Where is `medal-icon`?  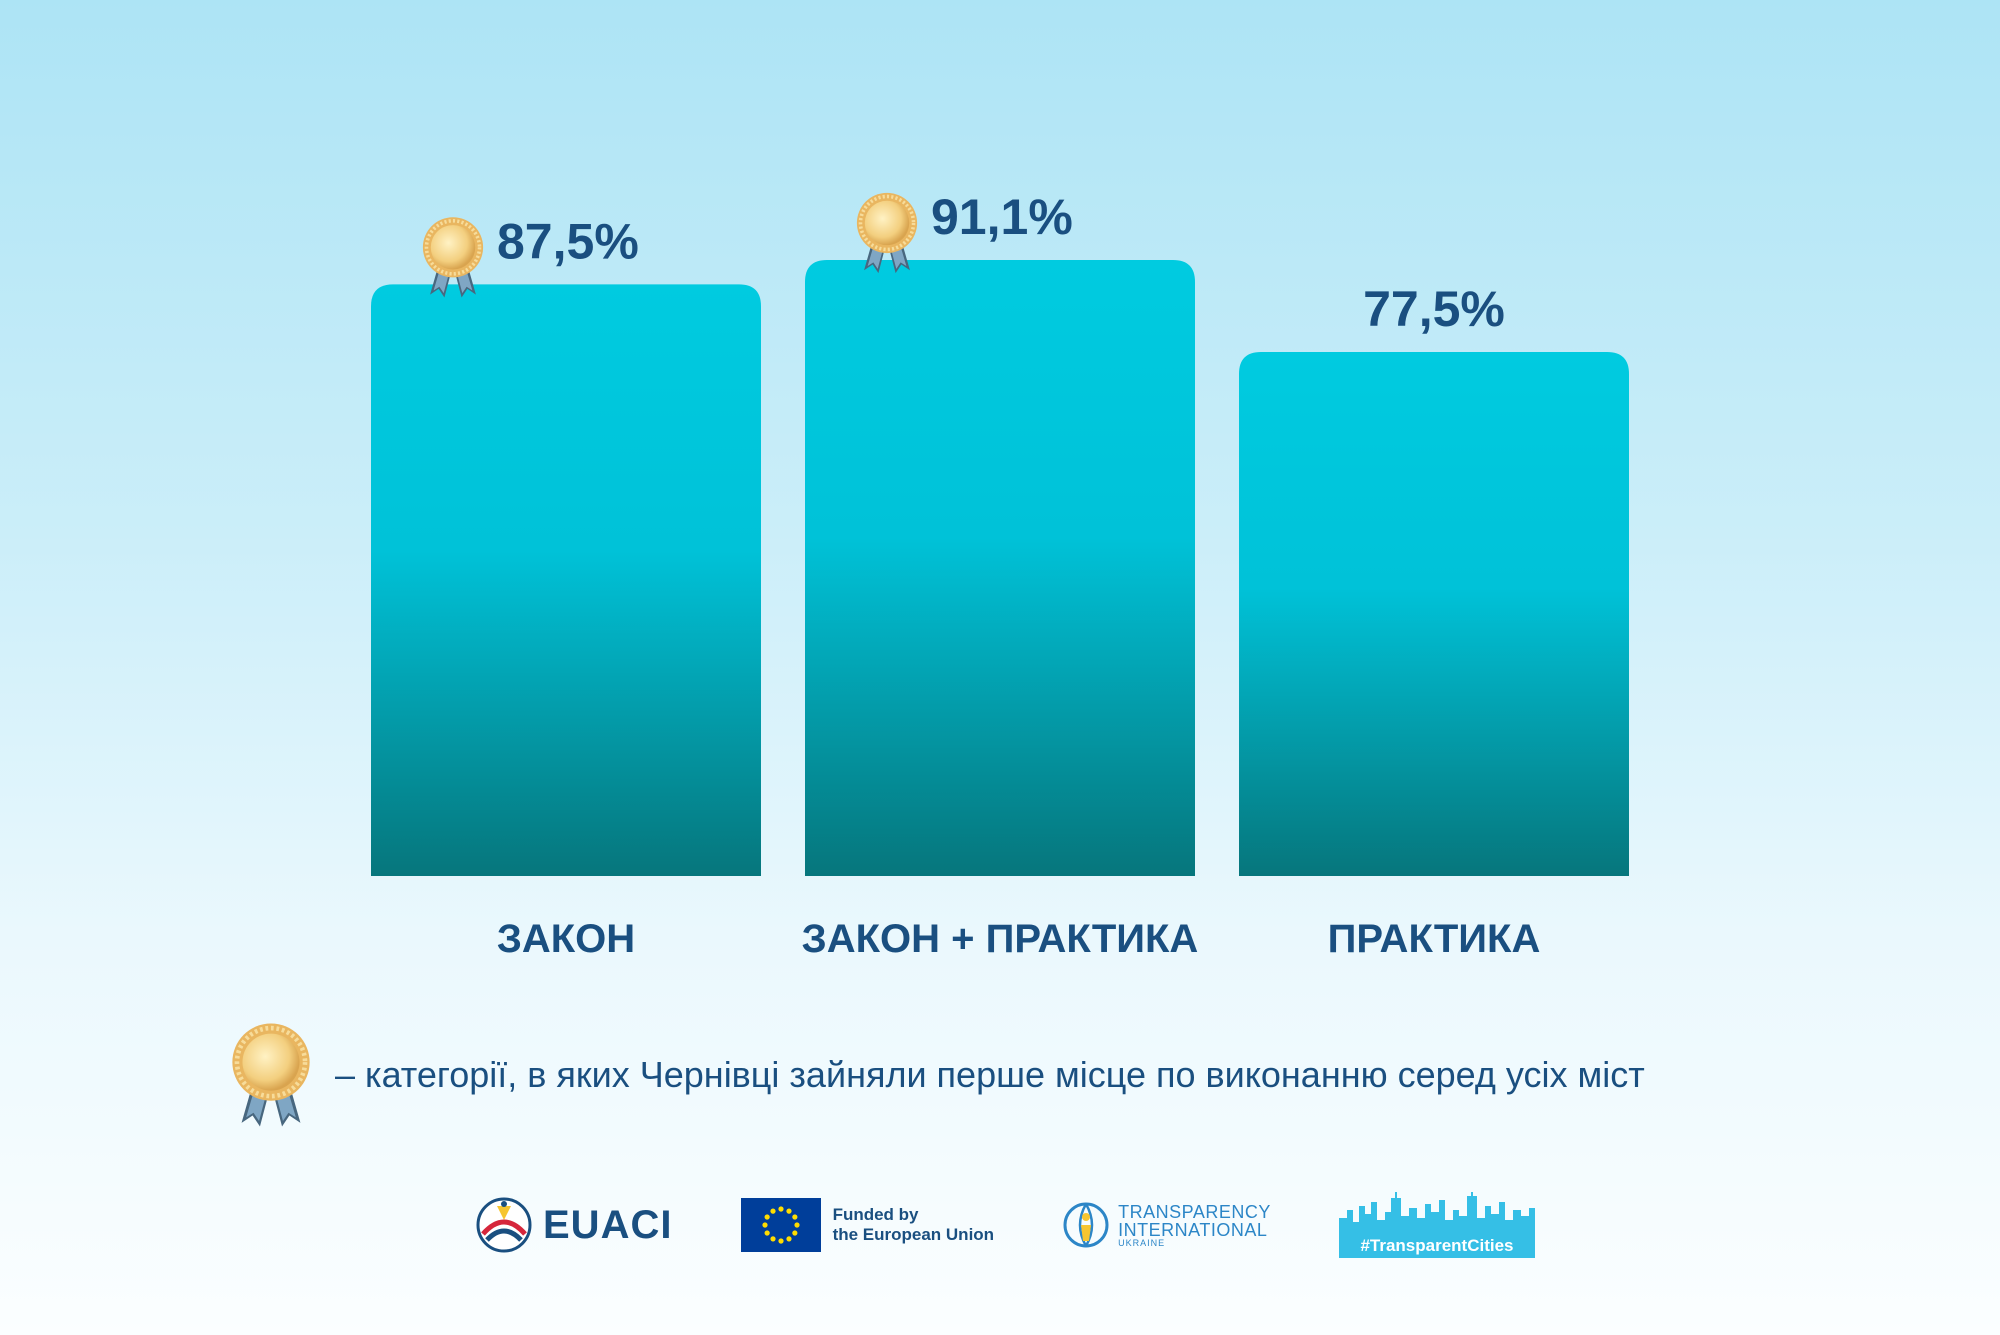 medal-icon is located at coordinates (271, 1075).